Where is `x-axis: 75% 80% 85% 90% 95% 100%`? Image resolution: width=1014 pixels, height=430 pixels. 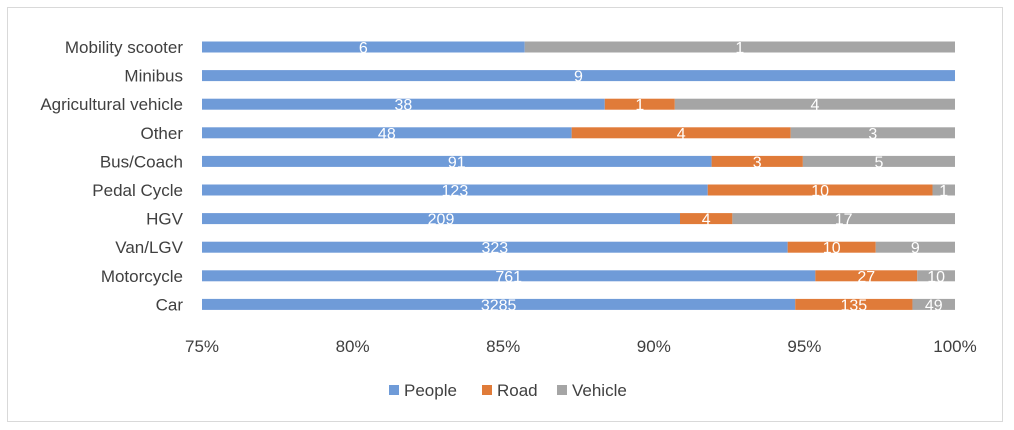
x-axis: 75% 80% 85% 90% 95% 100% is located at coordinates (581, 346).